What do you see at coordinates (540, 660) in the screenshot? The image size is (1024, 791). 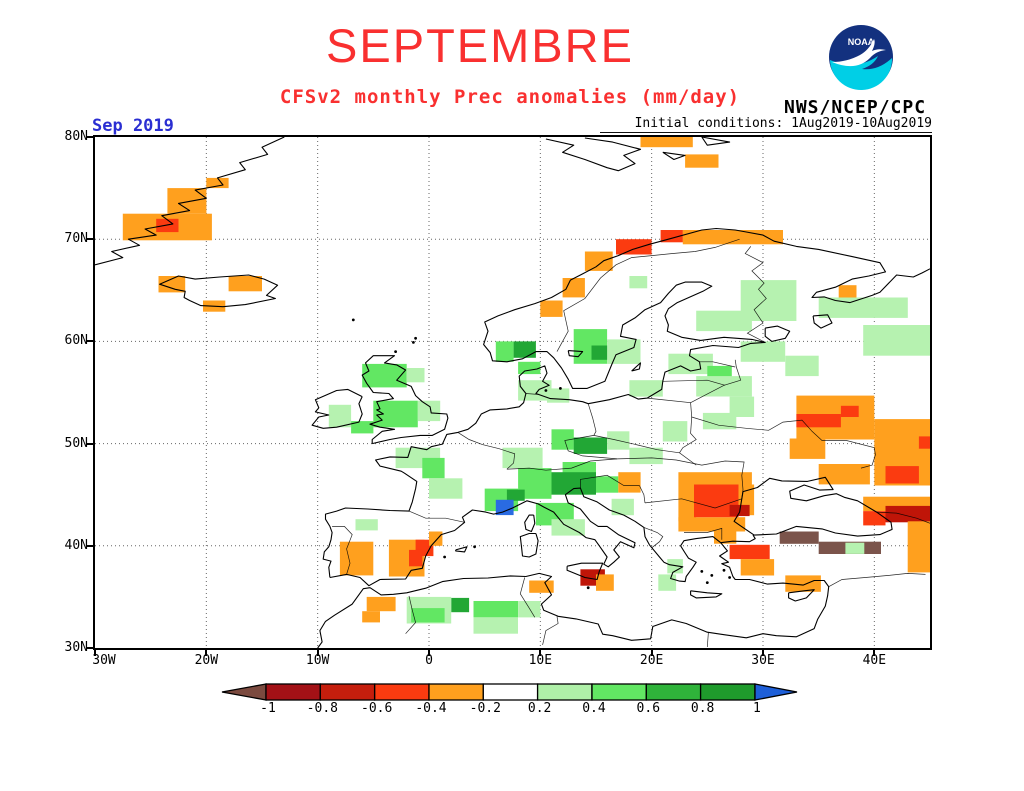 I see `lon-tick-label: 10E` at bounding box center [540, 660].